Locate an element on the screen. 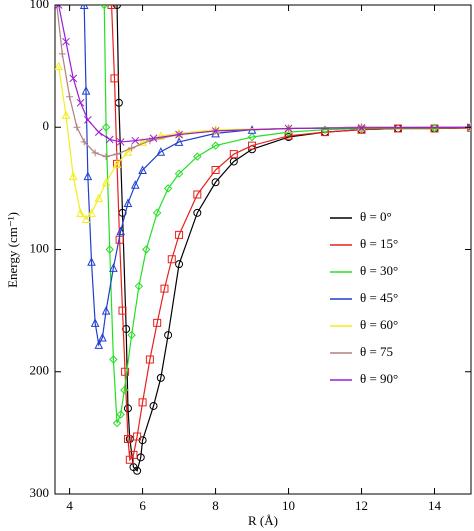  y-tick-label: 200 is located at coordinates (40, 370).